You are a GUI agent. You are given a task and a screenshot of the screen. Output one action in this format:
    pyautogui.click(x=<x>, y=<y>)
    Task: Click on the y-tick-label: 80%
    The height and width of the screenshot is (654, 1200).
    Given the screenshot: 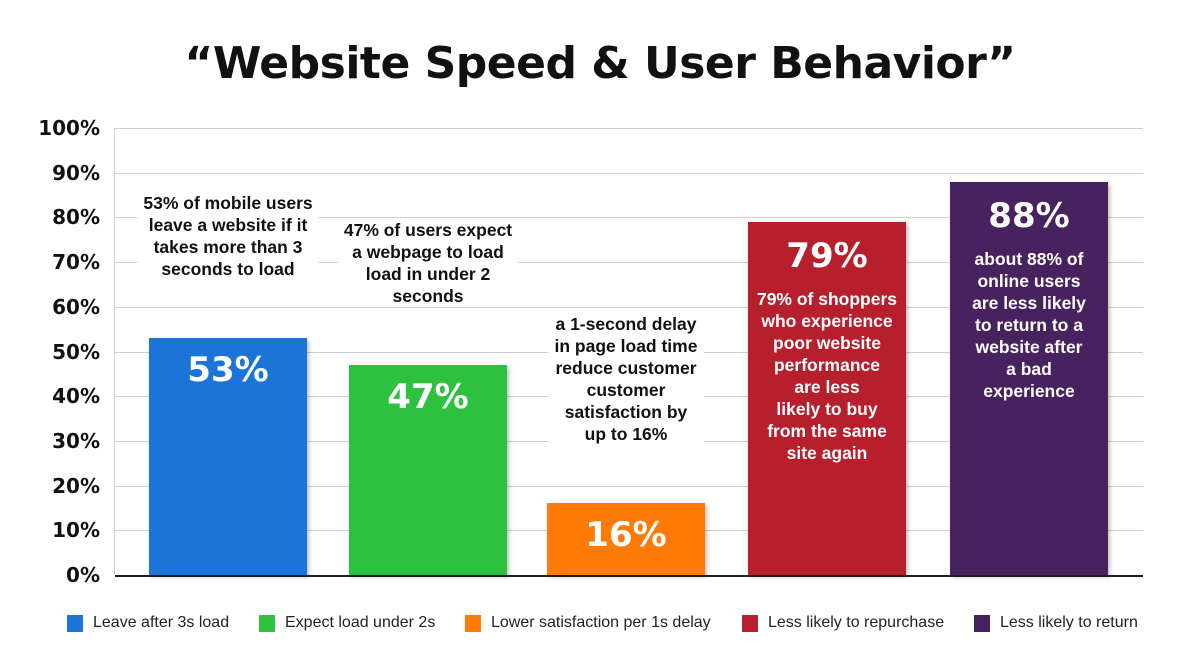 What is the action you would take?
    pyautogui.click(x=76, y=217)
    